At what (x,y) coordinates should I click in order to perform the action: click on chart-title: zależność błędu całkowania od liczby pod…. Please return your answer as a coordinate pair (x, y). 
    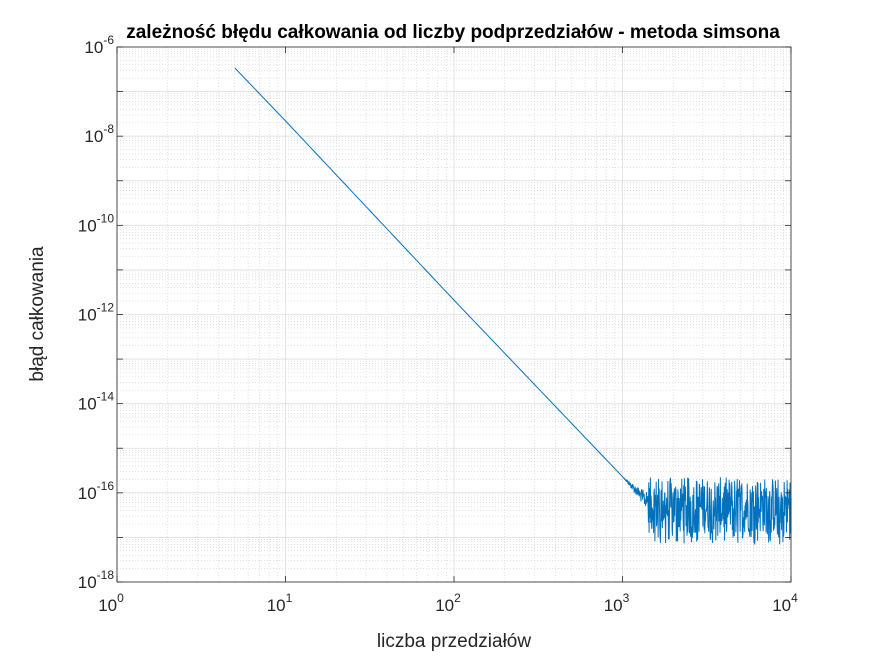
    Looking at the image, I should click on (453, 32).